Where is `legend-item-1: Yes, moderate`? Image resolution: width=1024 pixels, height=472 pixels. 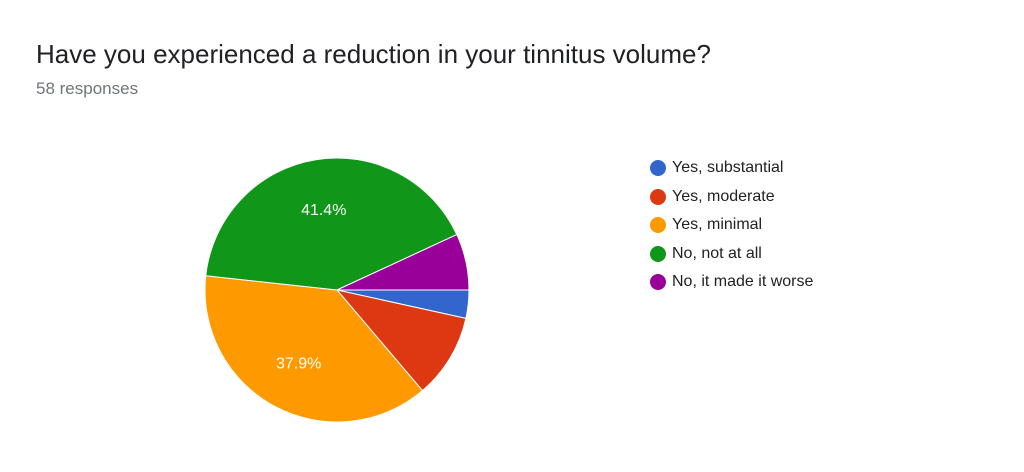
legend-item-1: Yes, moderate is located at coordinates (731, 197).